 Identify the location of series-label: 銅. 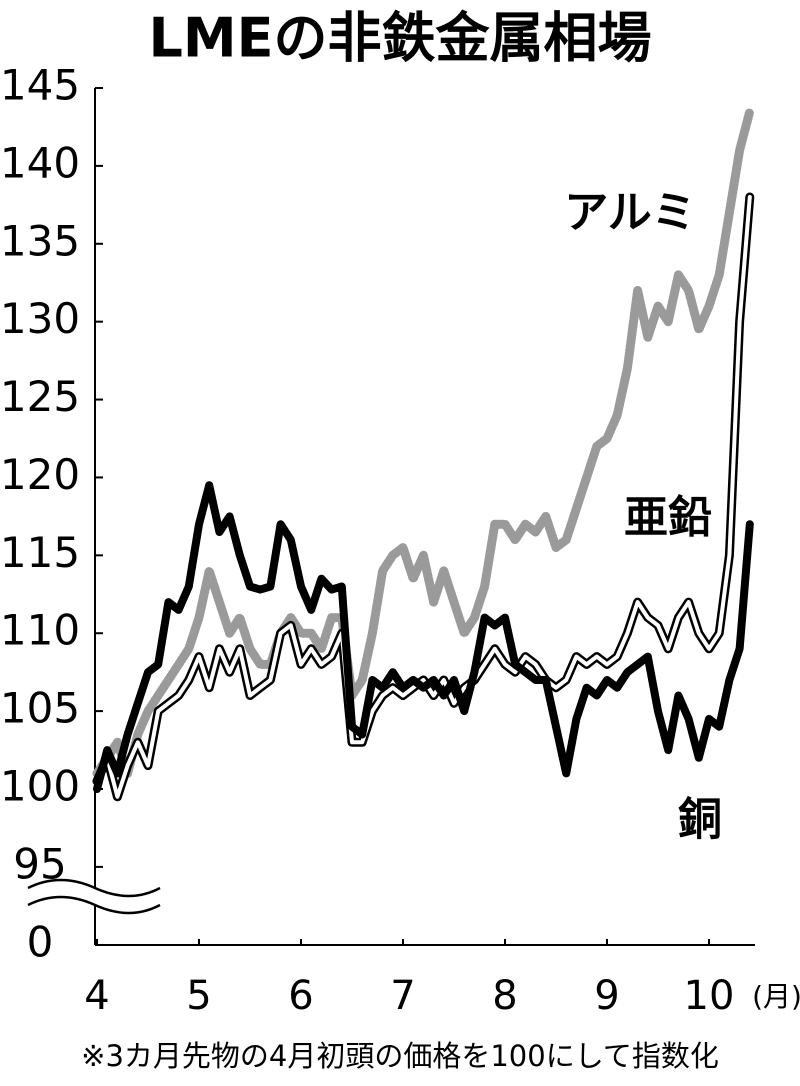
(700, 819).